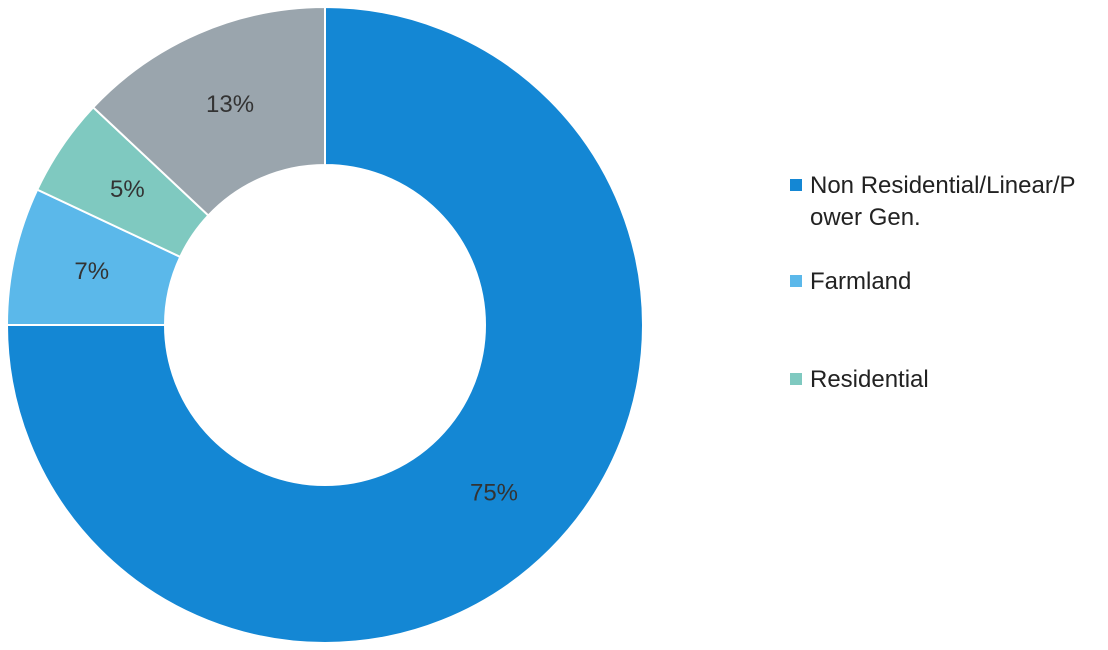 This screenshot has width=1108, height=650. What do you see at coordinates (796, 185) in the screenshot?
I see `legend-swatch-non-residential` at bounding box center [796, 185].